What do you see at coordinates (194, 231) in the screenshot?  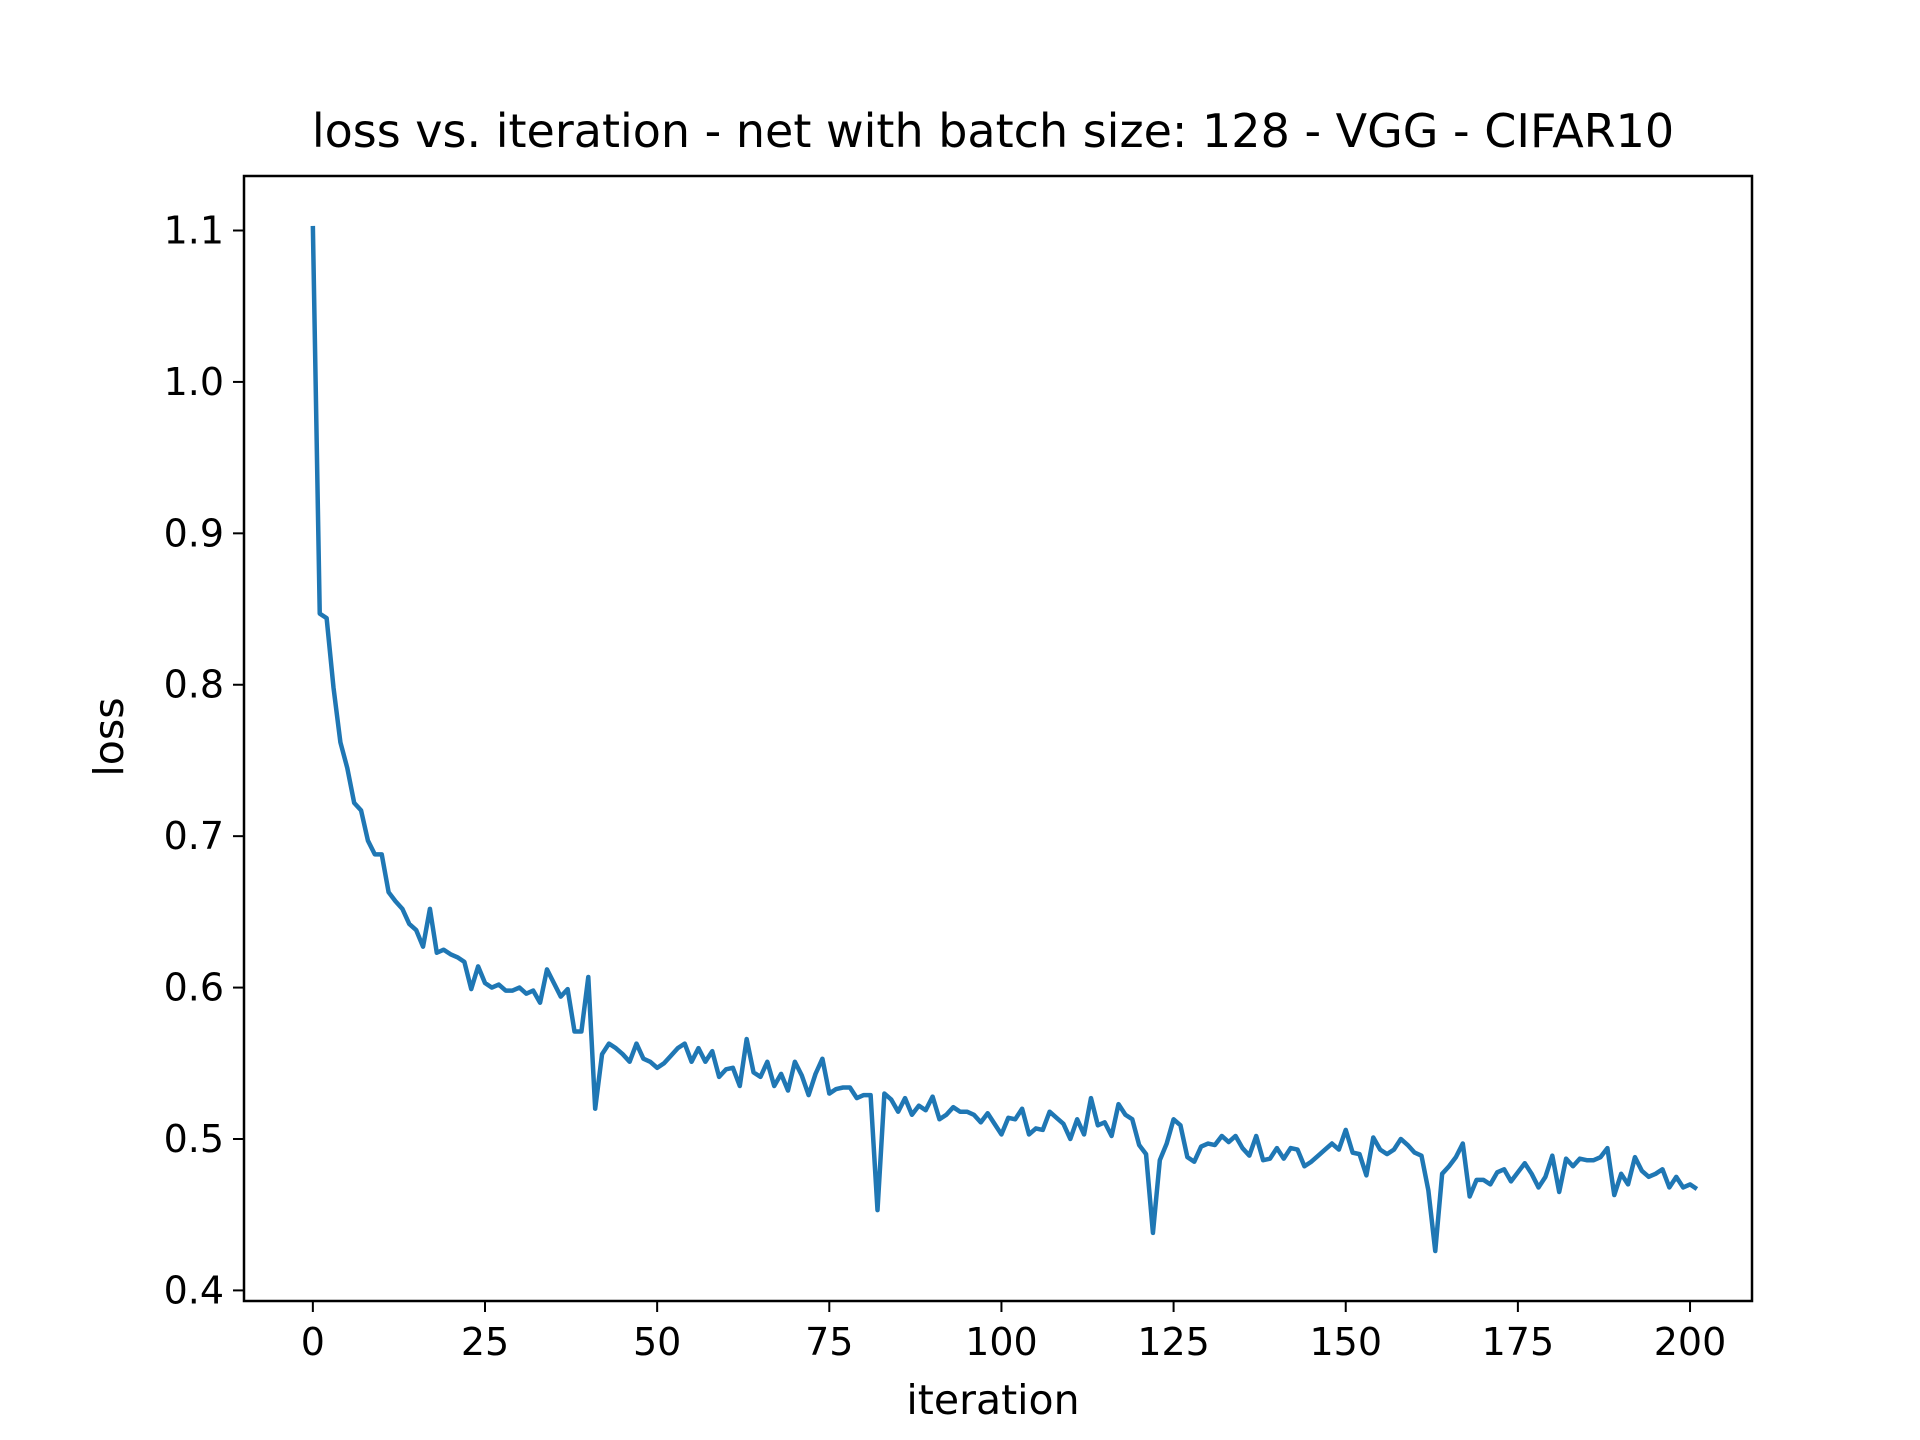 I see `y-tick-label: 1.1` at bounding box center [194, 231].